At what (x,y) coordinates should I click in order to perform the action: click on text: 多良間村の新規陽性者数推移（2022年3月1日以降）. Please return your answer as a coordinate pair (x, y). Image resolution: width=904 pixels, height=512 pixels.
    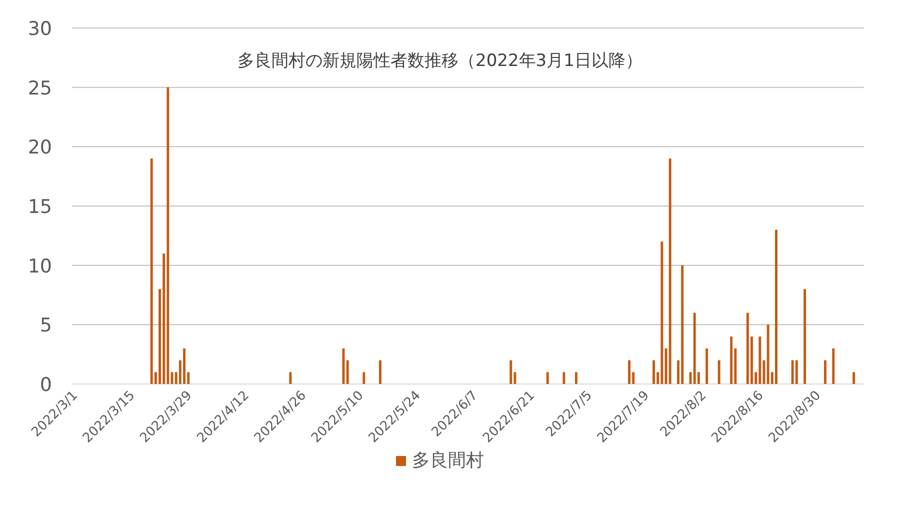
    Looking at the image, I should click on (440, 61).